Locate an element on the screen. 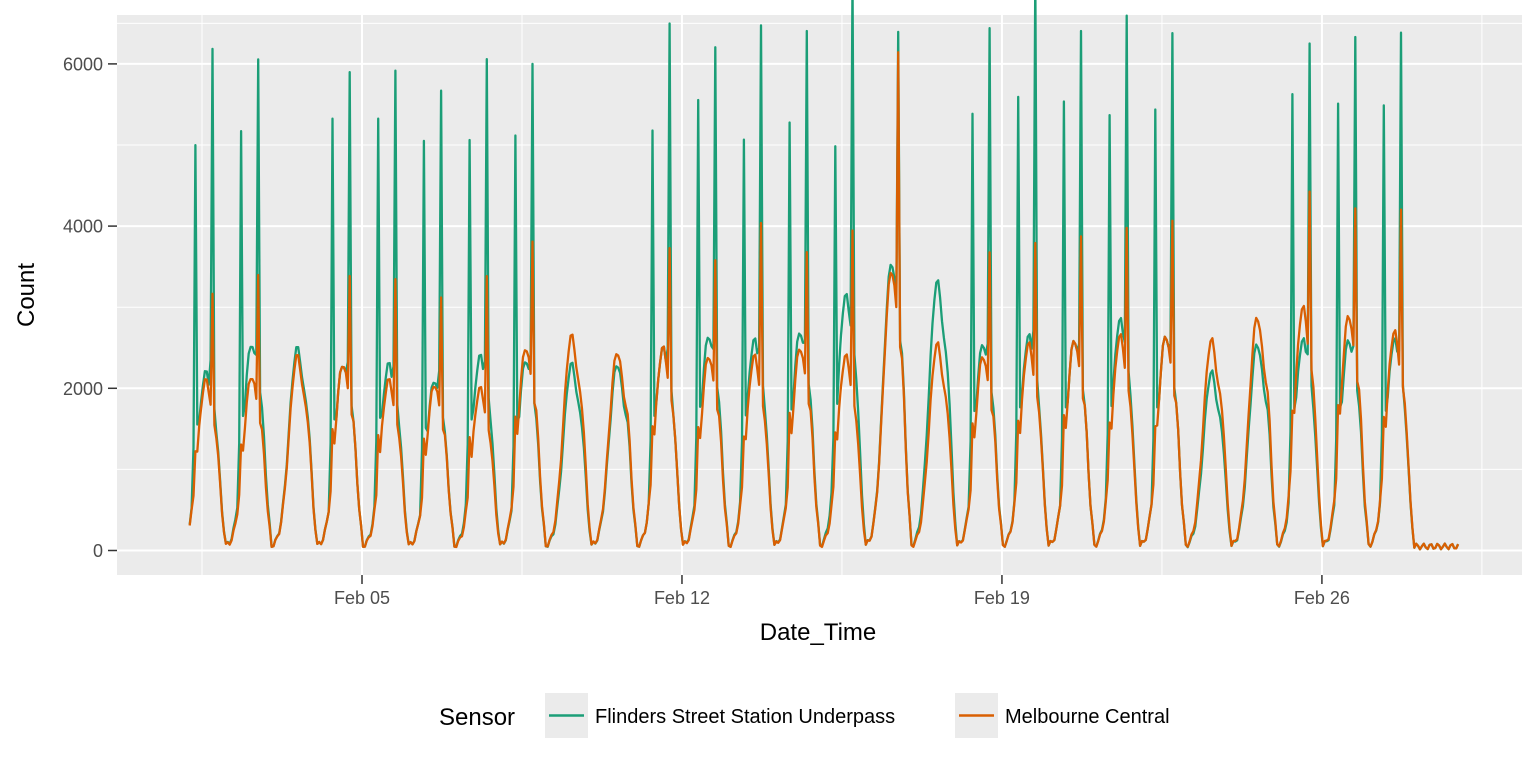  legend-label-flinders: Flinders Street Station Underpass is located at coordinates (745, 717).